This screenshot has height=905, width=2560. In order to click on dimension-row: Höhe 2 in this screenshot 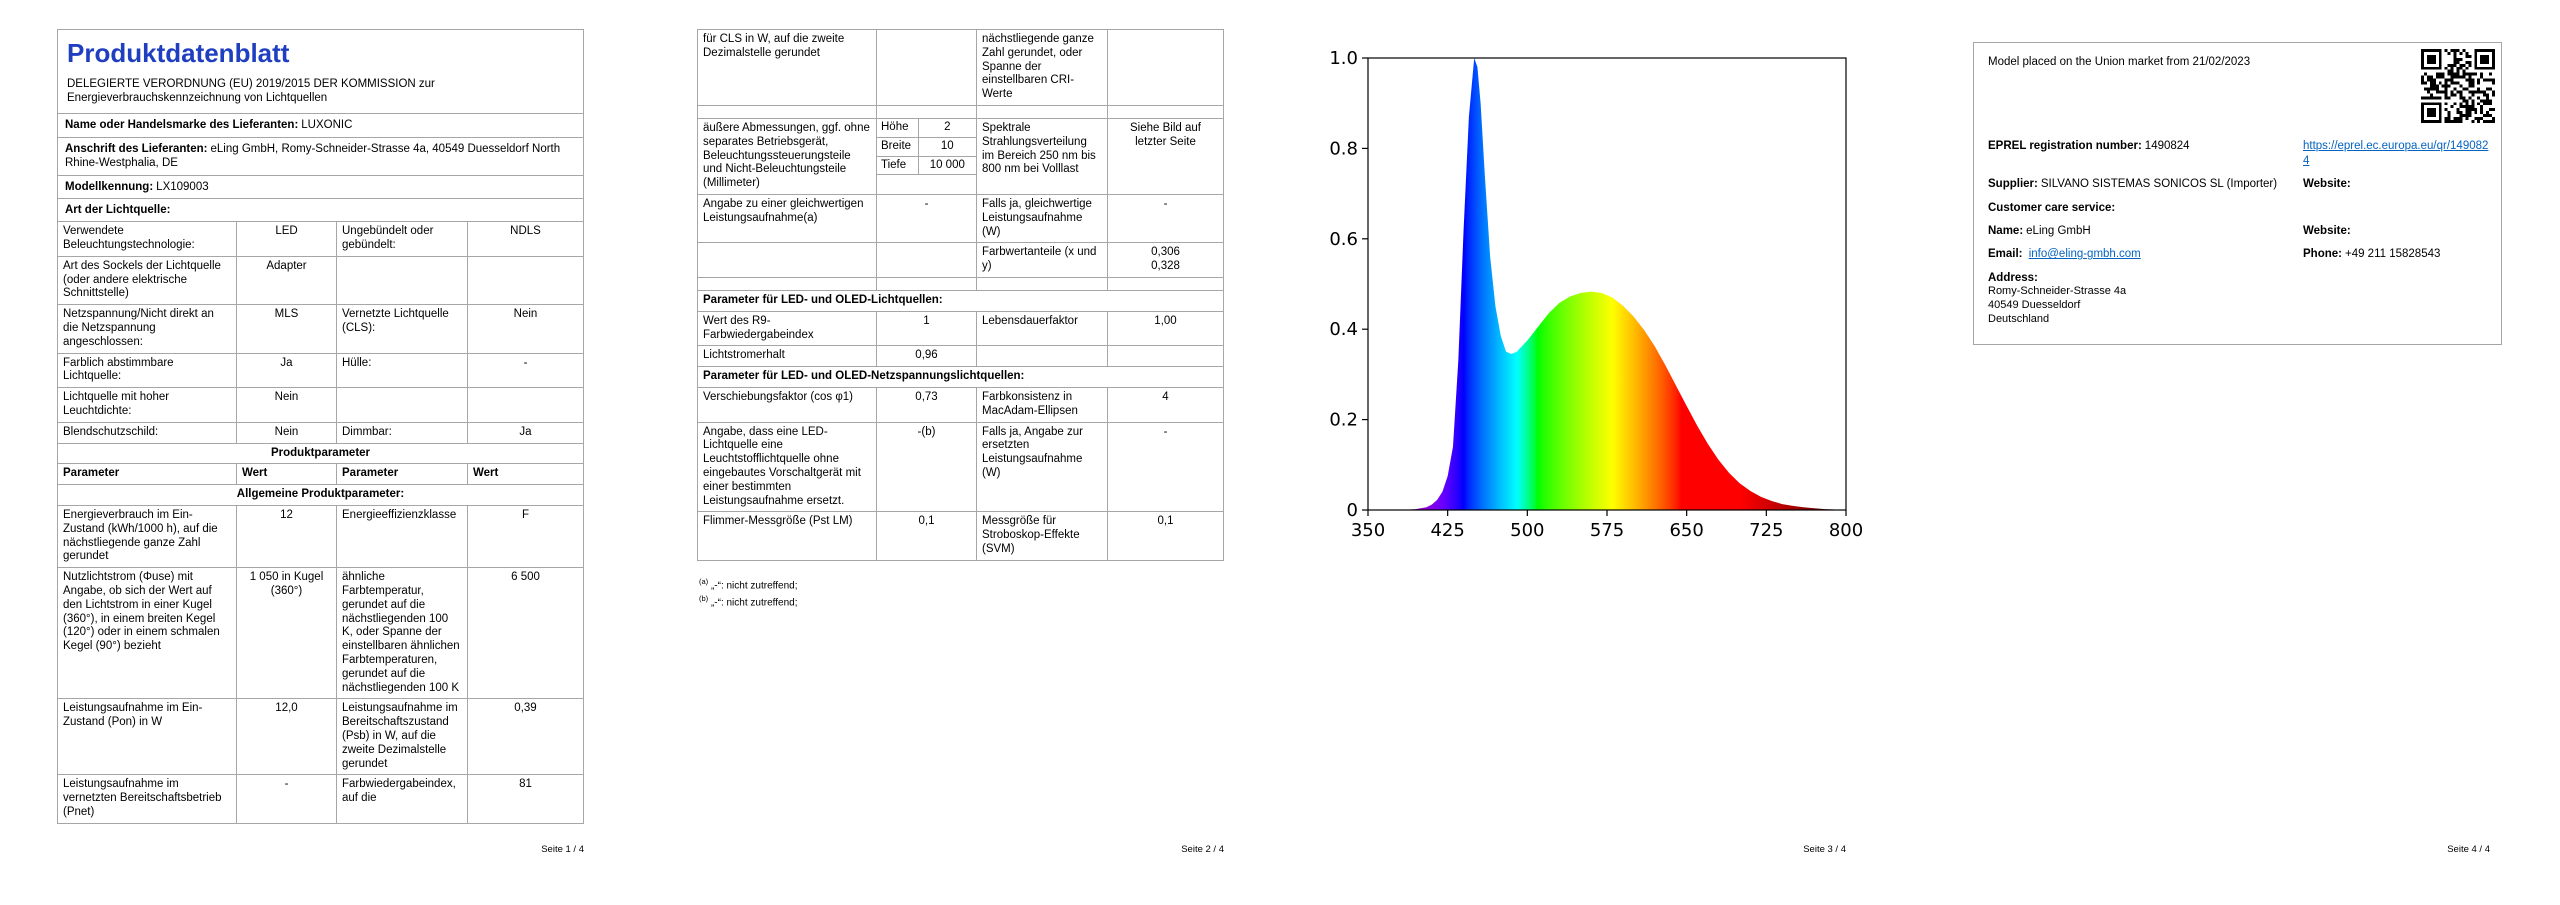, I will do `click(926, 128)`.